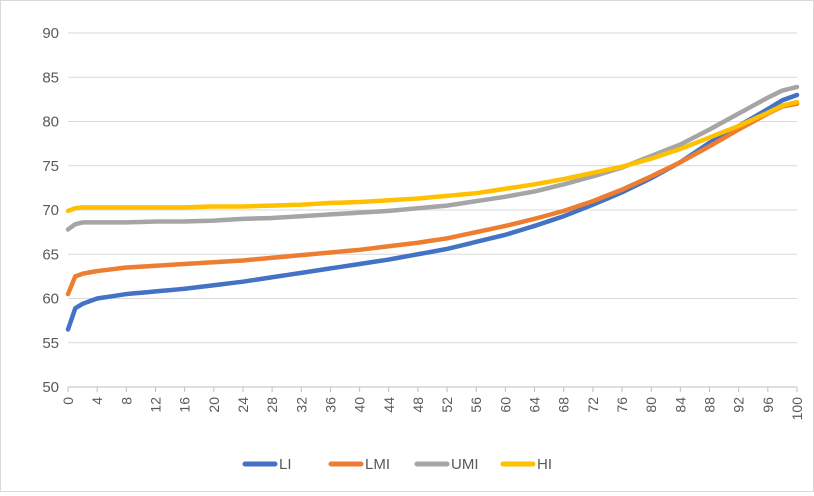 The image size is (814, 496). Describe the element at coordinates (418, 405) in the screenshot. I see `x-tick-label: 48` at that location.